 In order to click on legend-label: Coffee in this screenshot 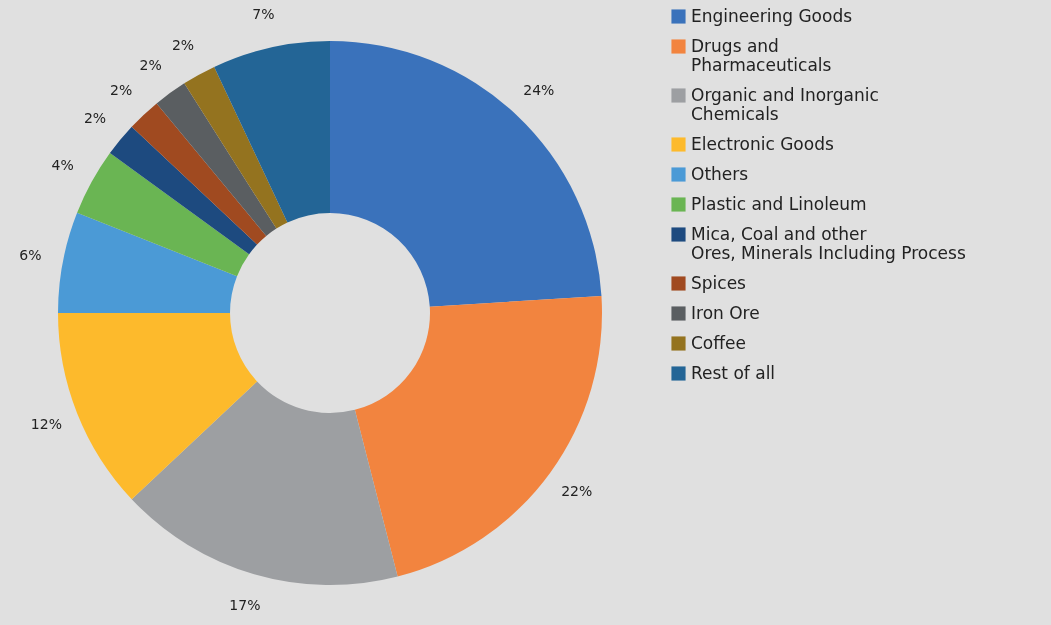, I will do `click(718, 342)`.